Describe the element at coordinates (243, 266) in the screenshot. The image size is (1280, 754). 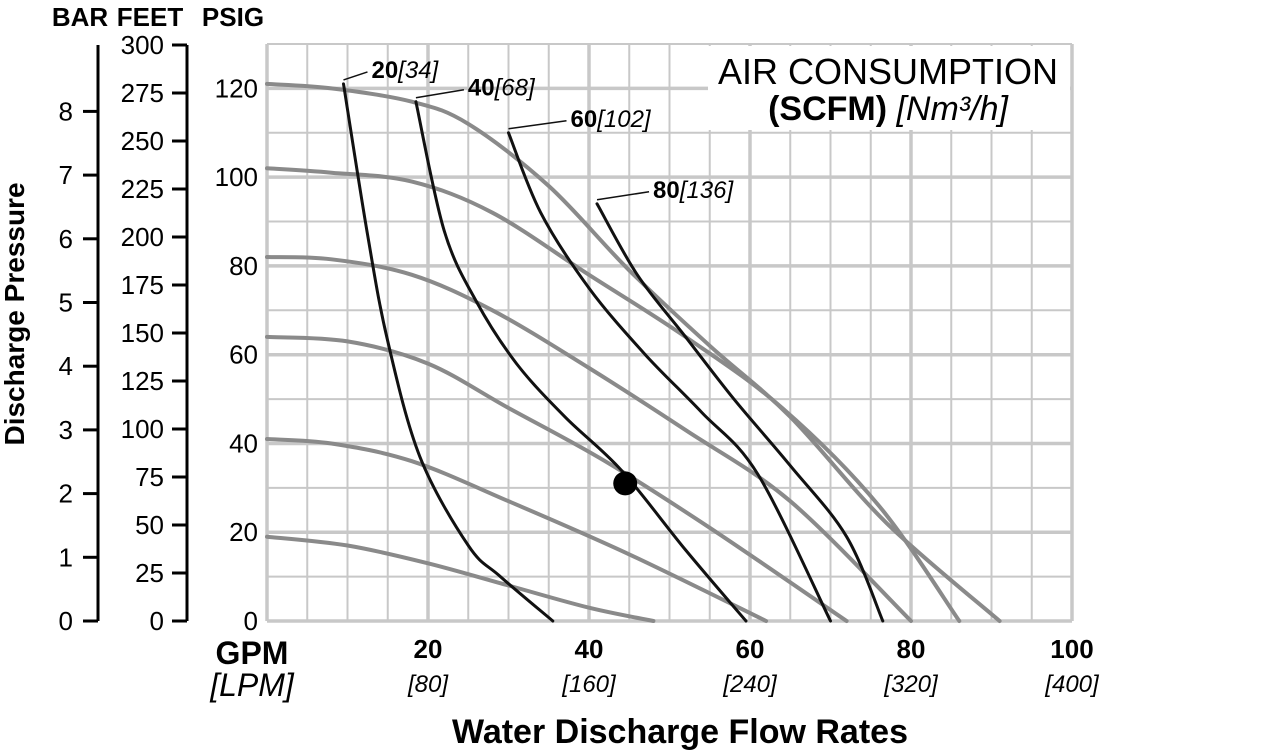
I see `psig-tick-label: 80` at that location.